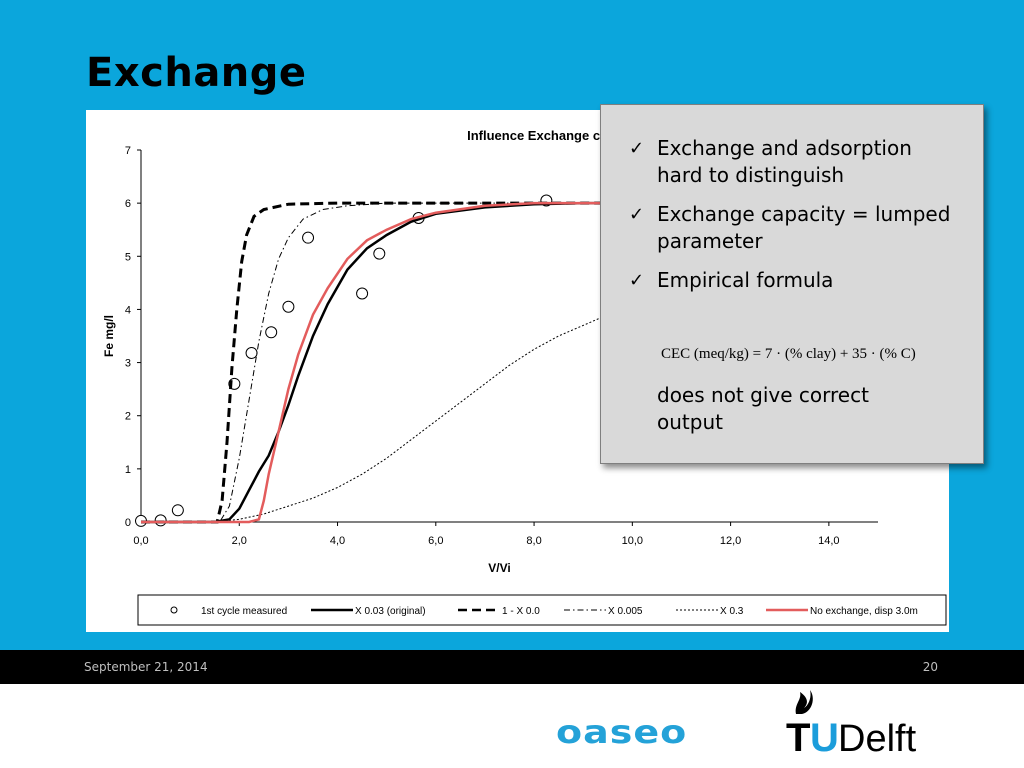 The image size is (1024, 768). What do you see at coordinates (732, 611) in the screenshot?
I see `legend-label: X 0.3` at bounding box center [732, 611].